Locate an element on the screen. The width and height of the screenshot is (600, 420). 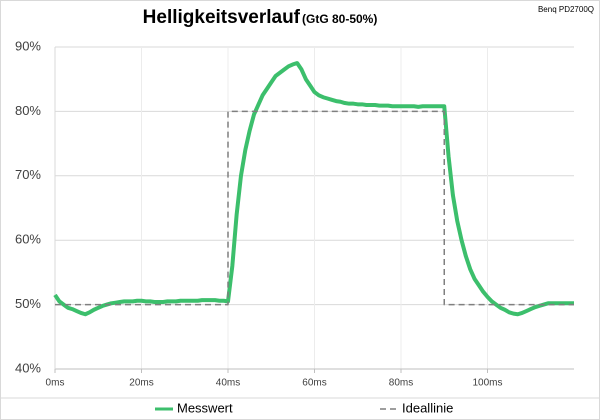
x-tick-label: 100ms is located at coordinates (487, 383).